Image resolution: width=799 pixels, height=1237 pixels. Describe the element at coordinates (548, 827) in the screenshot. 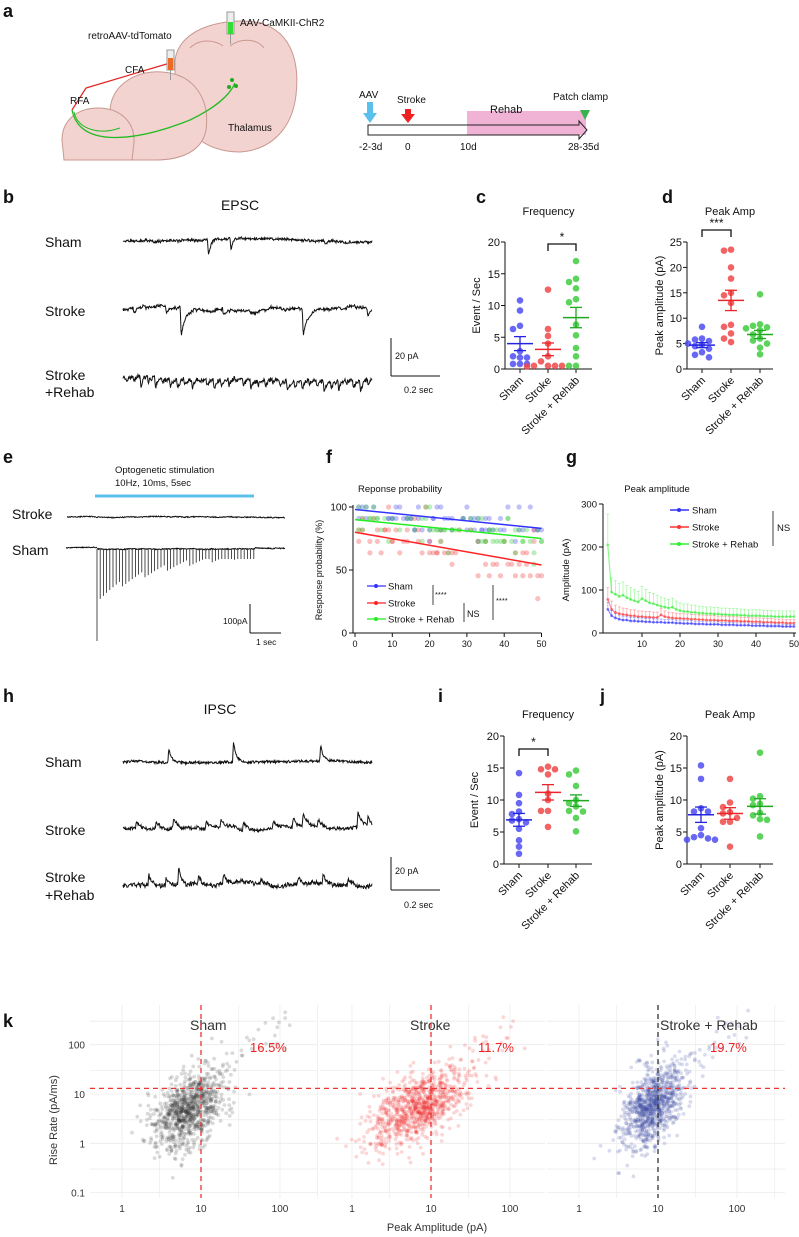

I see `i-data-point-stroke` at that location.